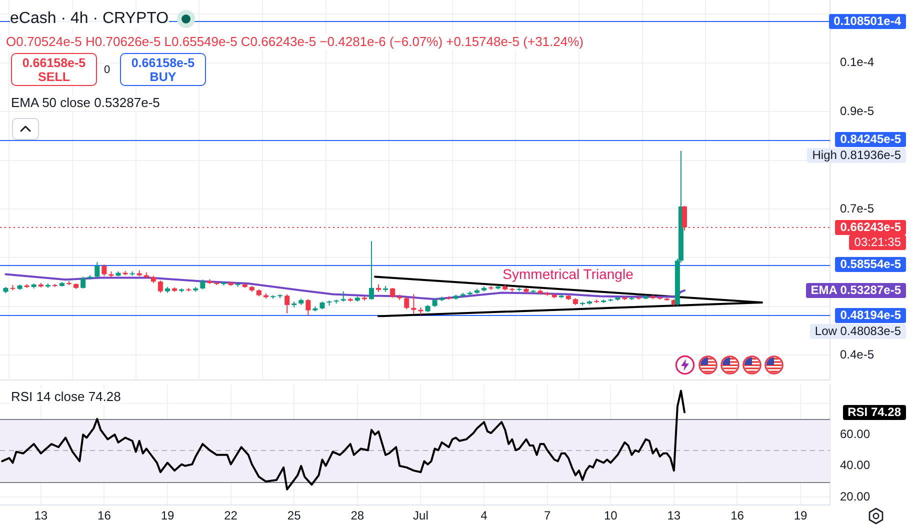 This screenshot has height=530, width=923. I want to click on annotation: High 0.81936e-5, so click(856, 156).